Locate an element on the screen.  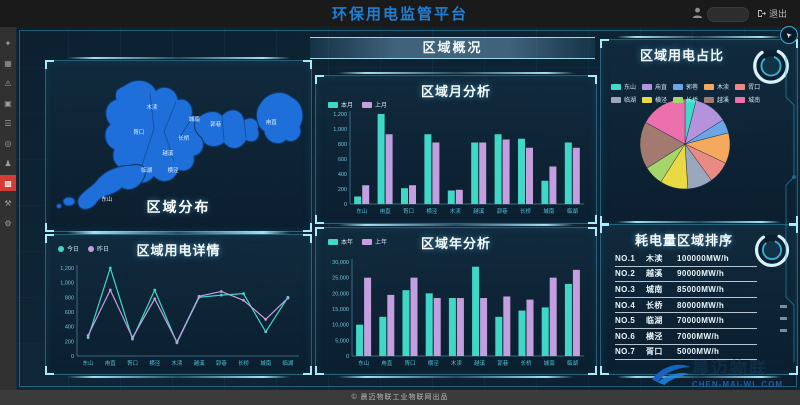
rank-row: NO.2 越溪 90000MW/h is located at coordinates (686, 275).